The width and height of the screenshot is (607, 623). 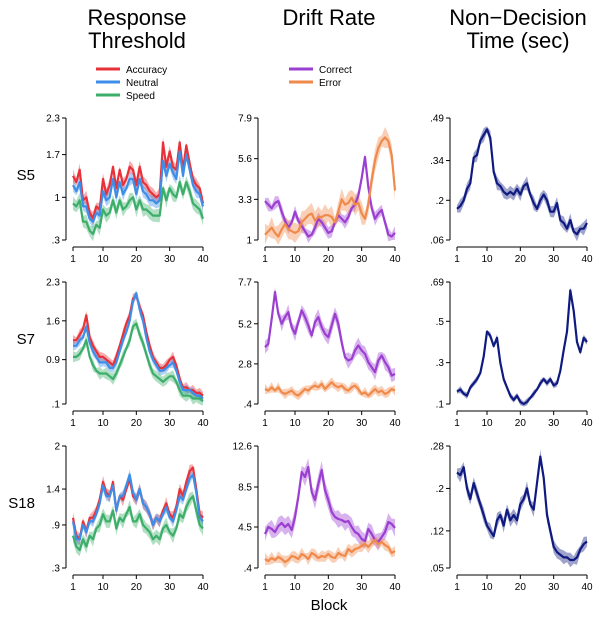 I want to click on line-s7-drift-rate-correct, so click(x=330, y=333).